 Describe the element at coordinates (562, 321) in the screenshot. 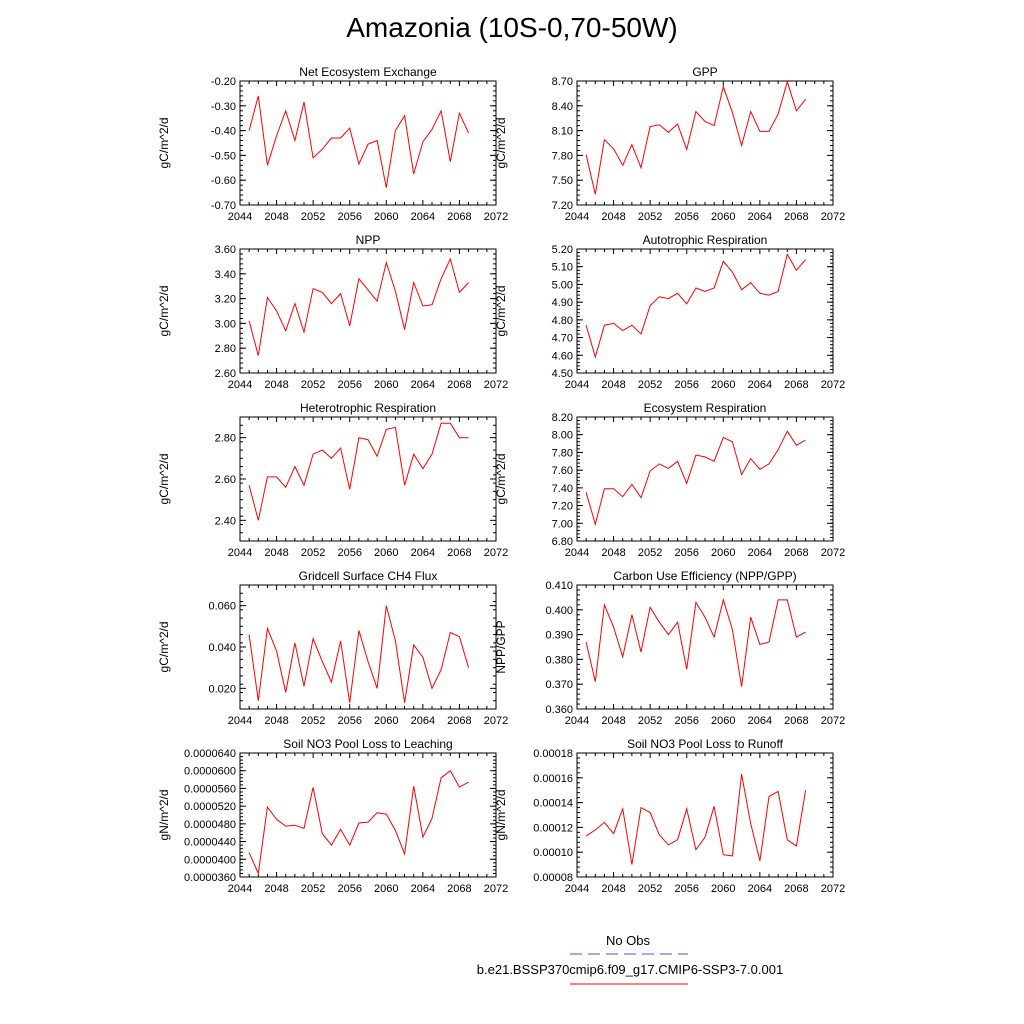

I see `y-tick-label: 4.80` at that location.